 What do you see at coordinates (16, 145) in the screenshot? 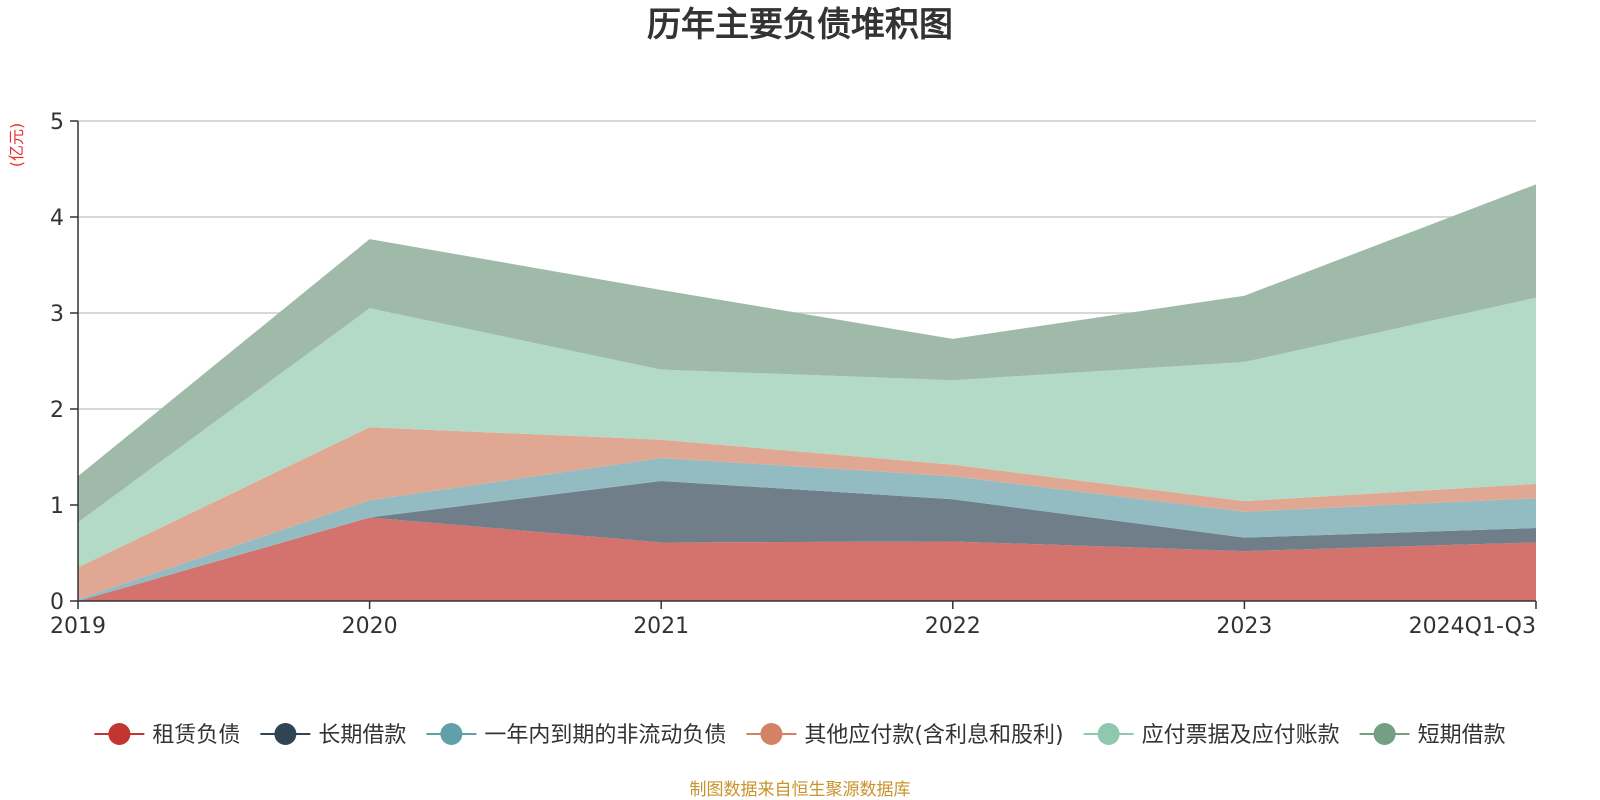
I see `y-axis-unit: (亿元)` at bounding box center [16, 145].